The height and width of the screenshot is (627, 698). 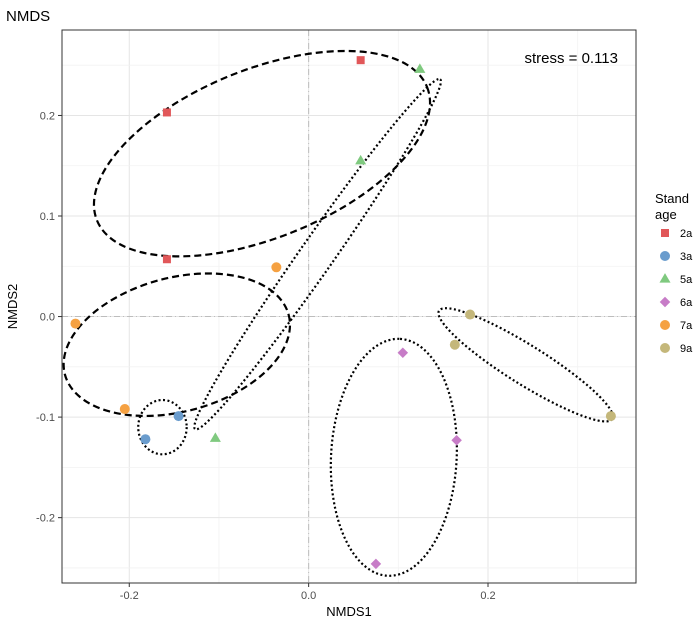 What do you see at coordinates (665, 302) in the screenshot?
I see `legend-marker-6a` at bounding box center [665, 302].